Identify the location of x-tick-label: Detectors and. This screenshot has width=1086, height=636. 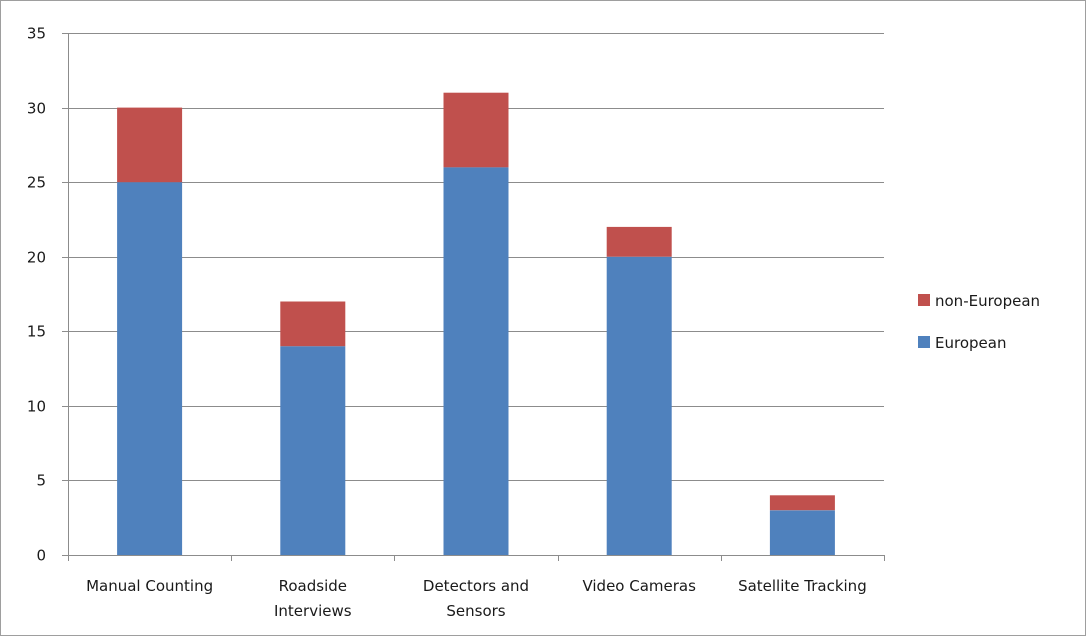
(476, 586).